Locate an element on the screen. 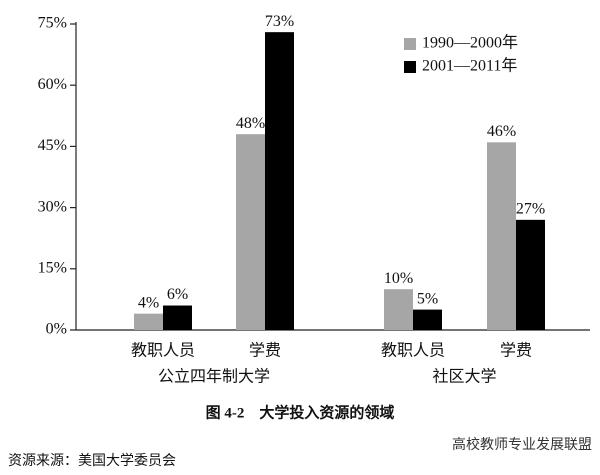 The width and height of the screenshot is (600, 475). y-tick-label: 75% is located at coordinates (52, 23).